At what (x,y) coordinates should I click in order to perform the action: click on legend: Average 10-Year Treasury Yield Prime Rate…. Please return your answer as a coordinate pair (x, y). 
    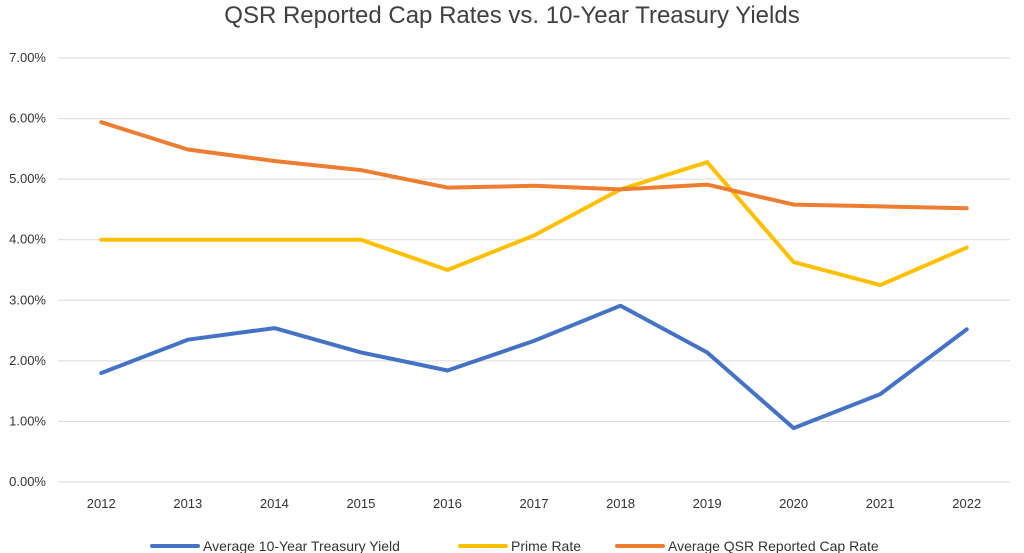
    Looking at the image, I should click on (514, 545).